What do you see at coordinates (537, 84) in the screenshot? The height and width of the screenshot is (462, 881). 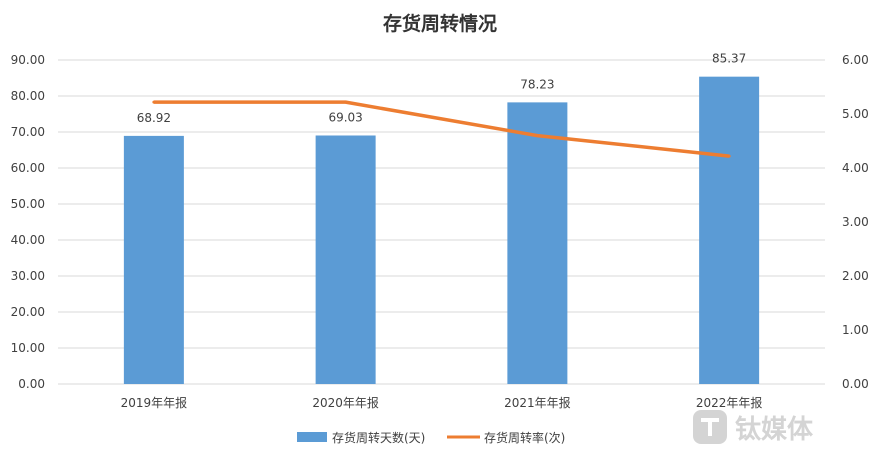 I see `bar-data-label: 78.23` at bounding box center [537, 84].